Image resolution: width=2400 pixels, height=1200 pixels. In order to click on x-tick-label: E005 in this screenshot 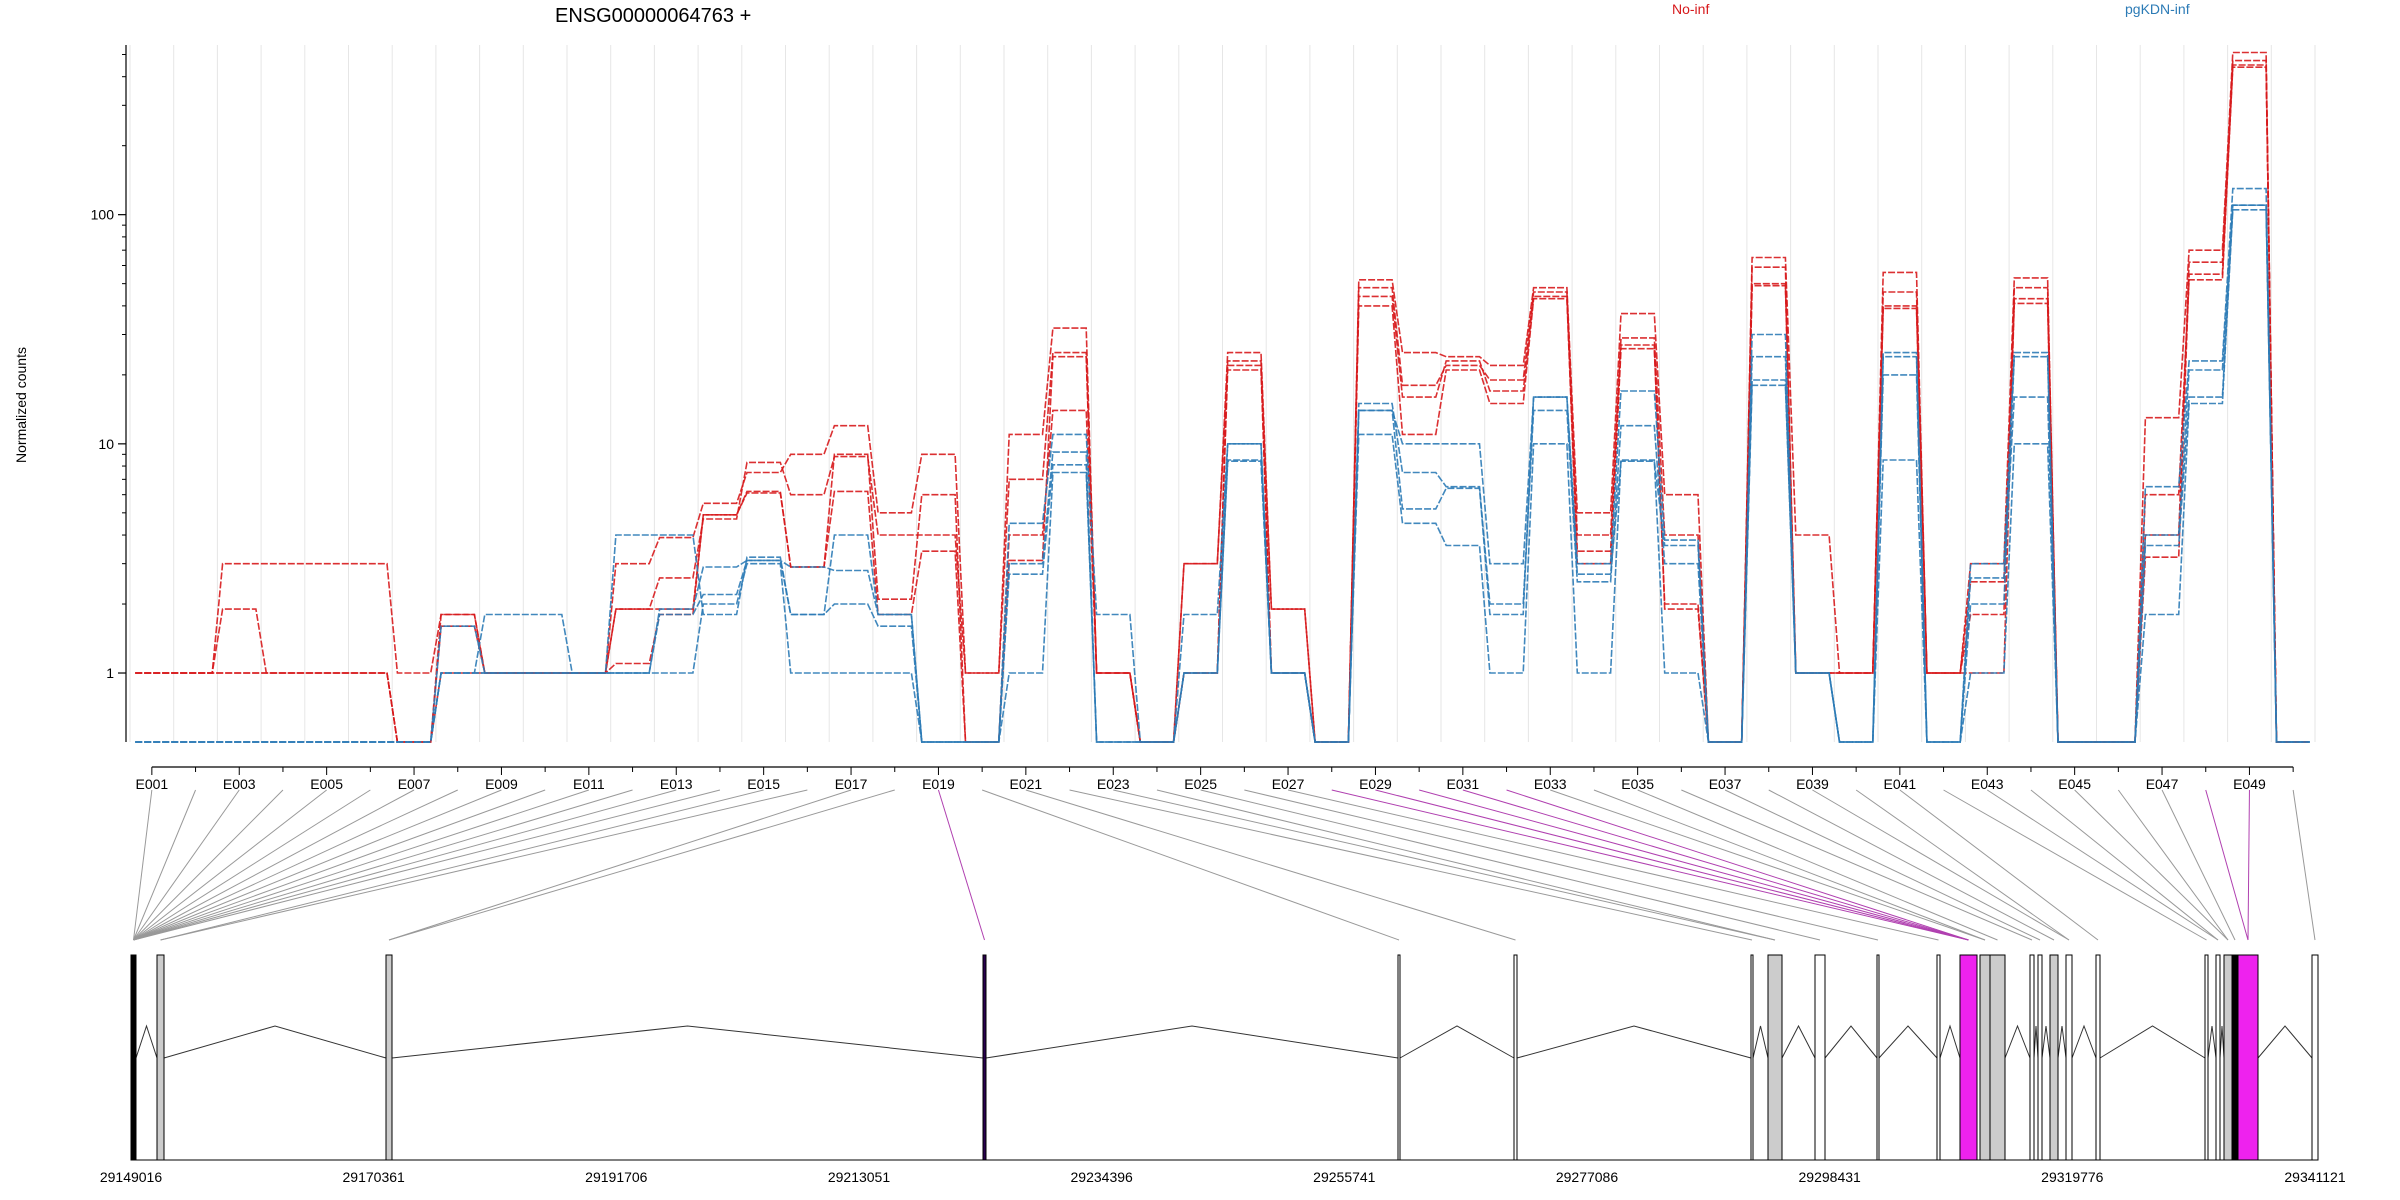, I will do `click(326, 784)`.